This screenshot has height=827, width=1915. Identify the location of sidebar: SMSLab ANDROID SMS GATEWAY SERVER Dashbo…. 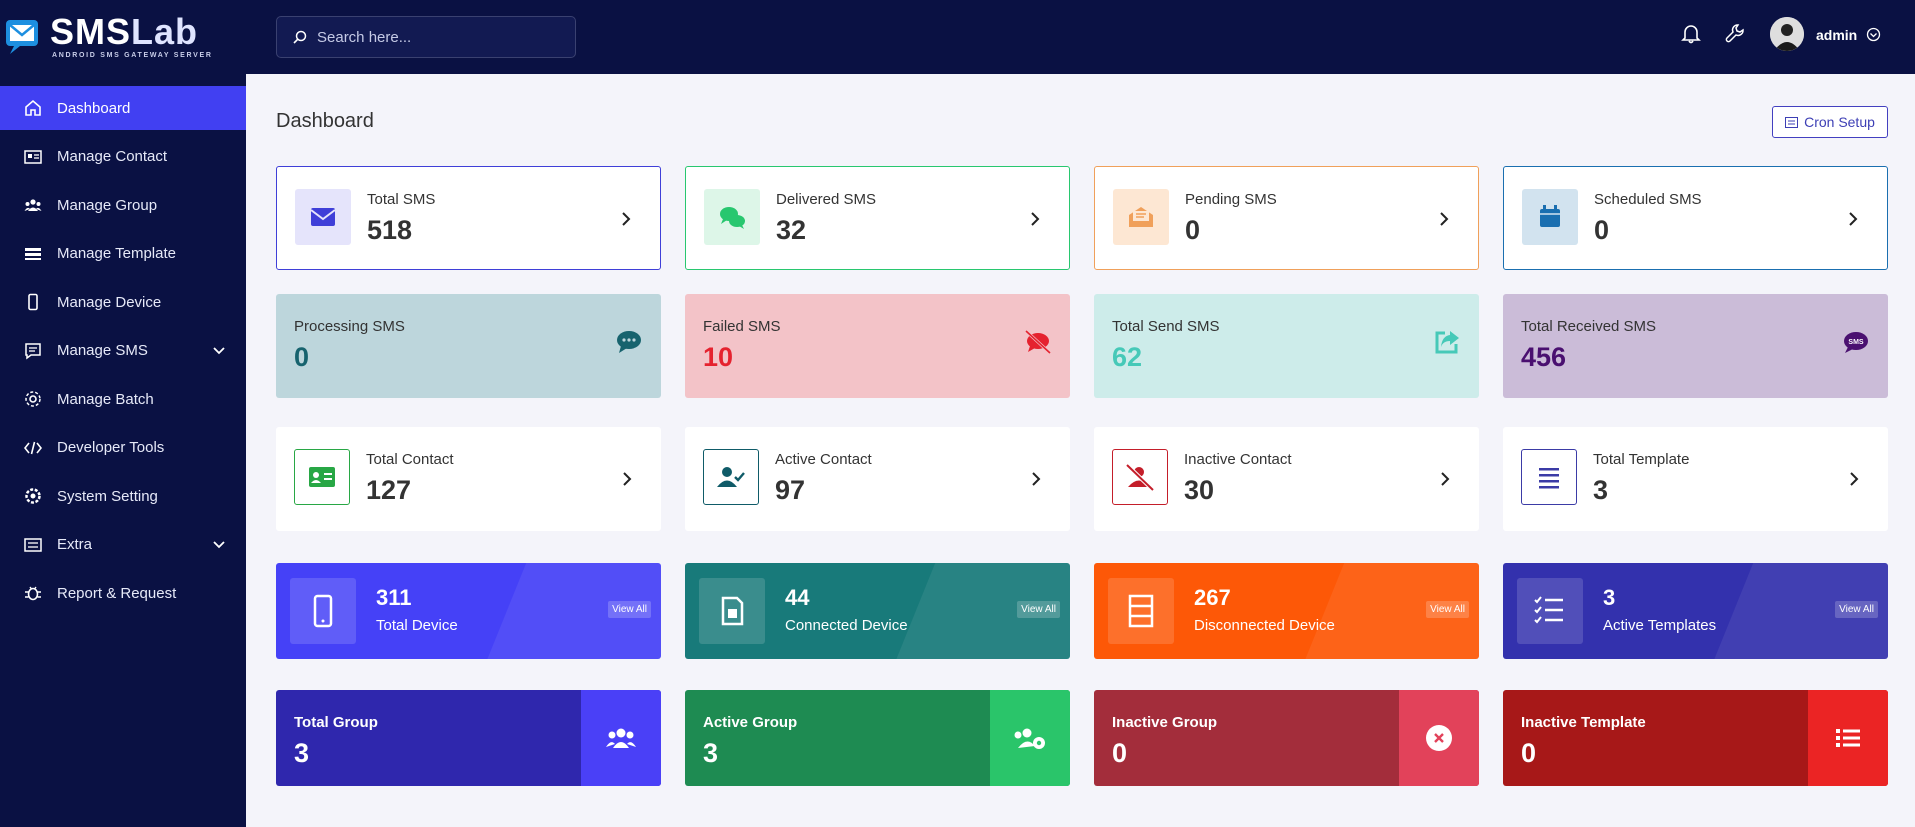
(123, 413).